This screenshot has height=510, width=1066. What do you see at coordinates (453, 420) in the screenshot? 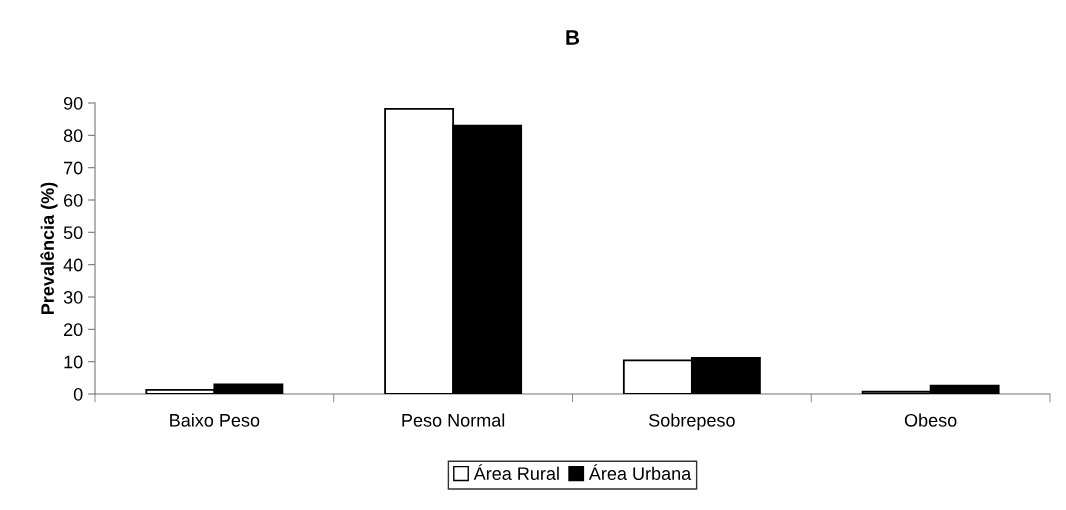
I see `x-tick-label: Peso Normal` at bounding box center [453, 420].